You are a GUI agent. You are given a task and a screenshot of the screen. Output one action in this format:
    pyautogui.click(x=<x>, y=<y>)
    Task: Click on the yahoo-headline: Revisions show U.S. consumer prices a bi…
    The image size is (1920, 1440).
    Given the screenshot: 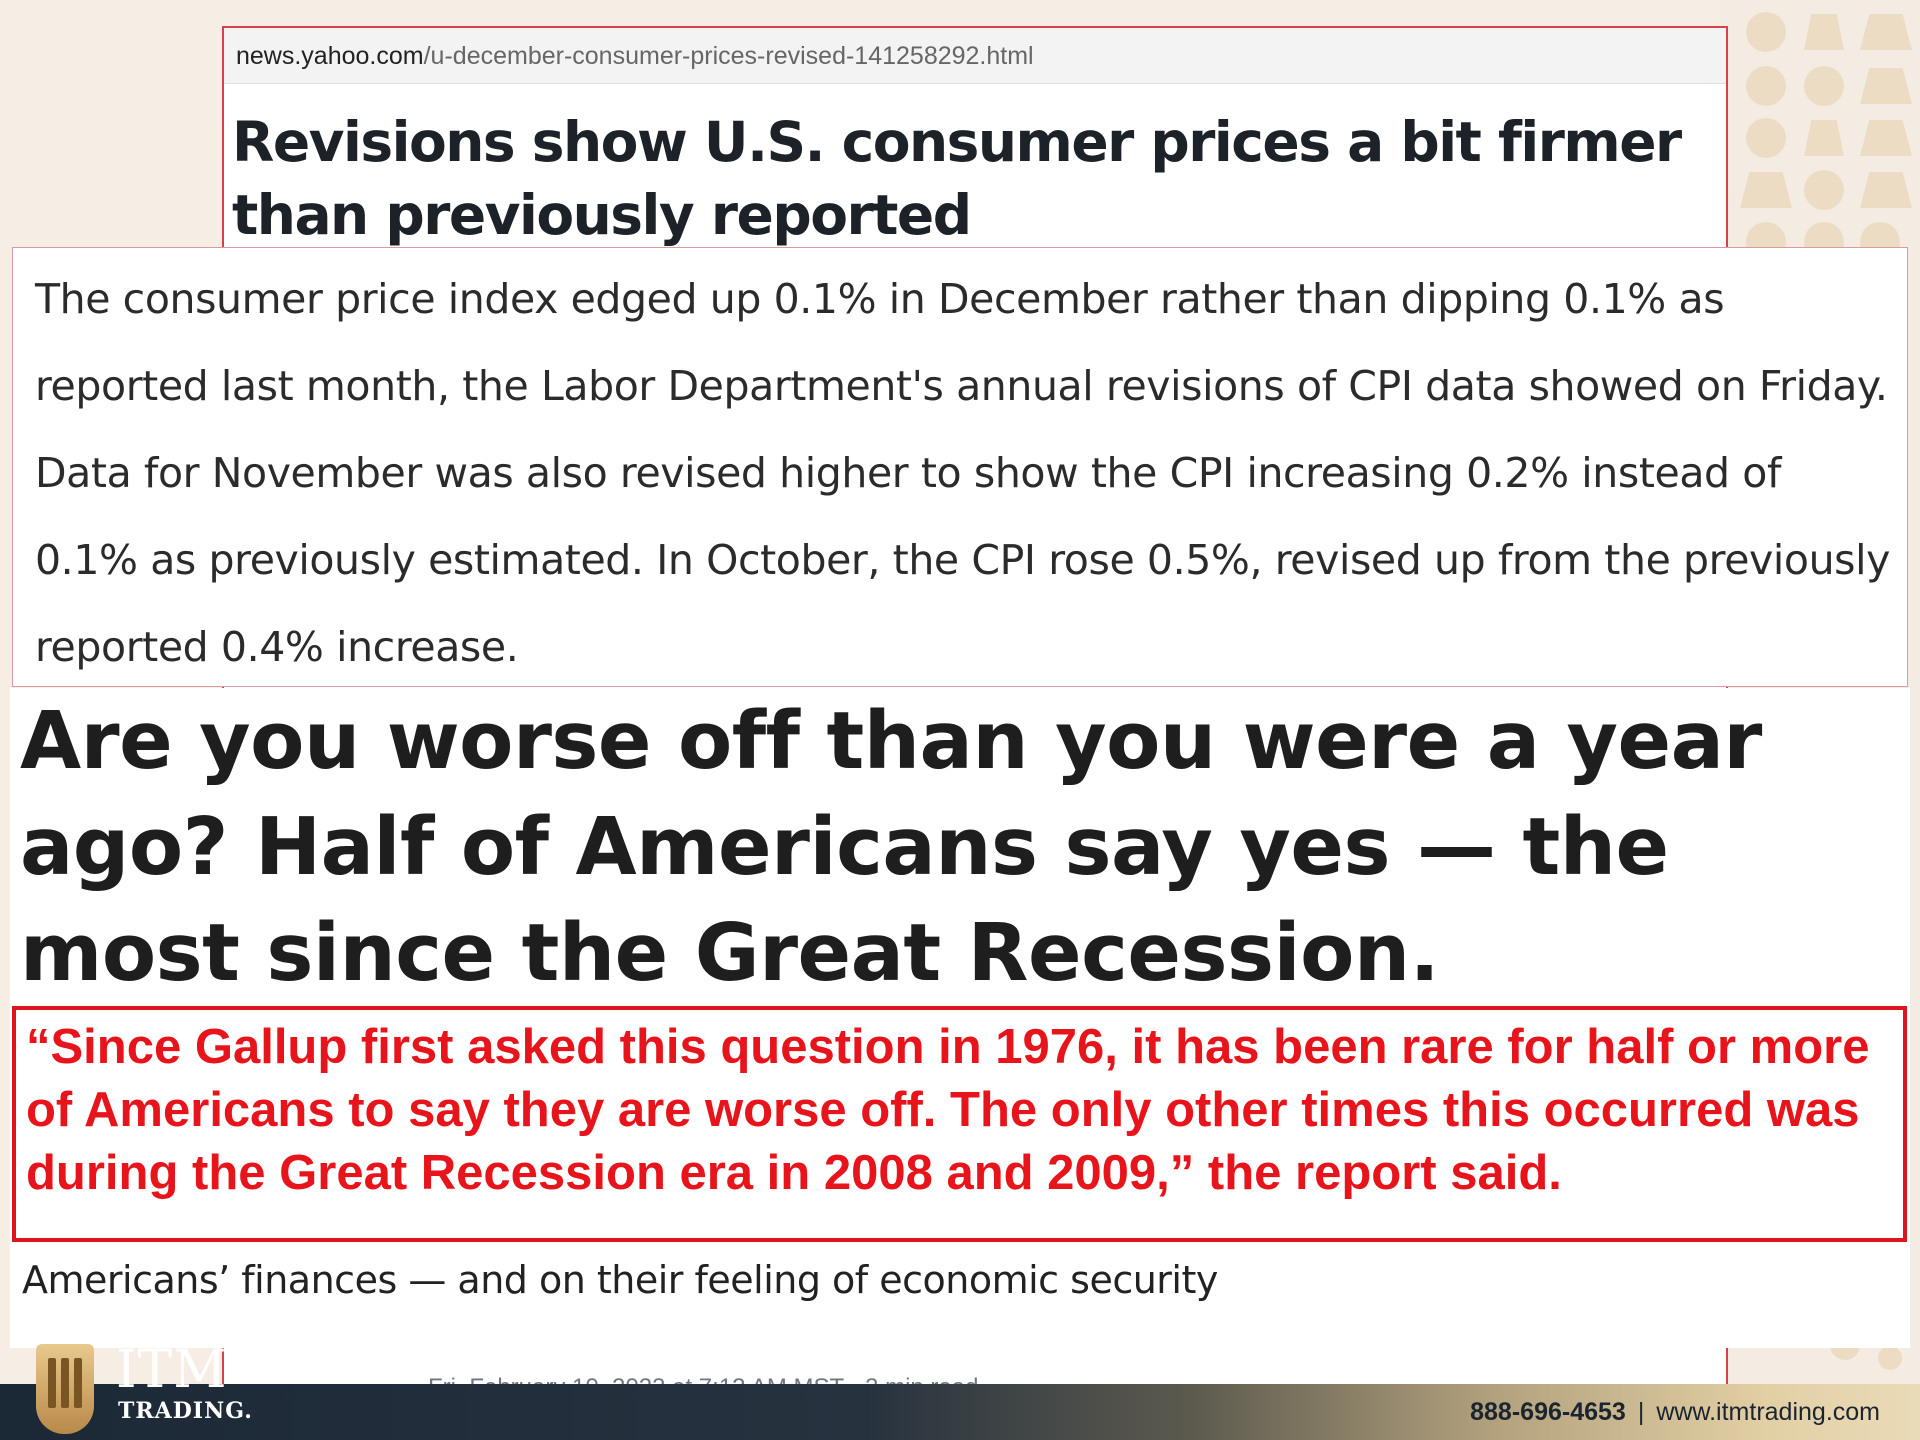 What is the action you would take?
    pyautogui.click(x=957, y=178)
    